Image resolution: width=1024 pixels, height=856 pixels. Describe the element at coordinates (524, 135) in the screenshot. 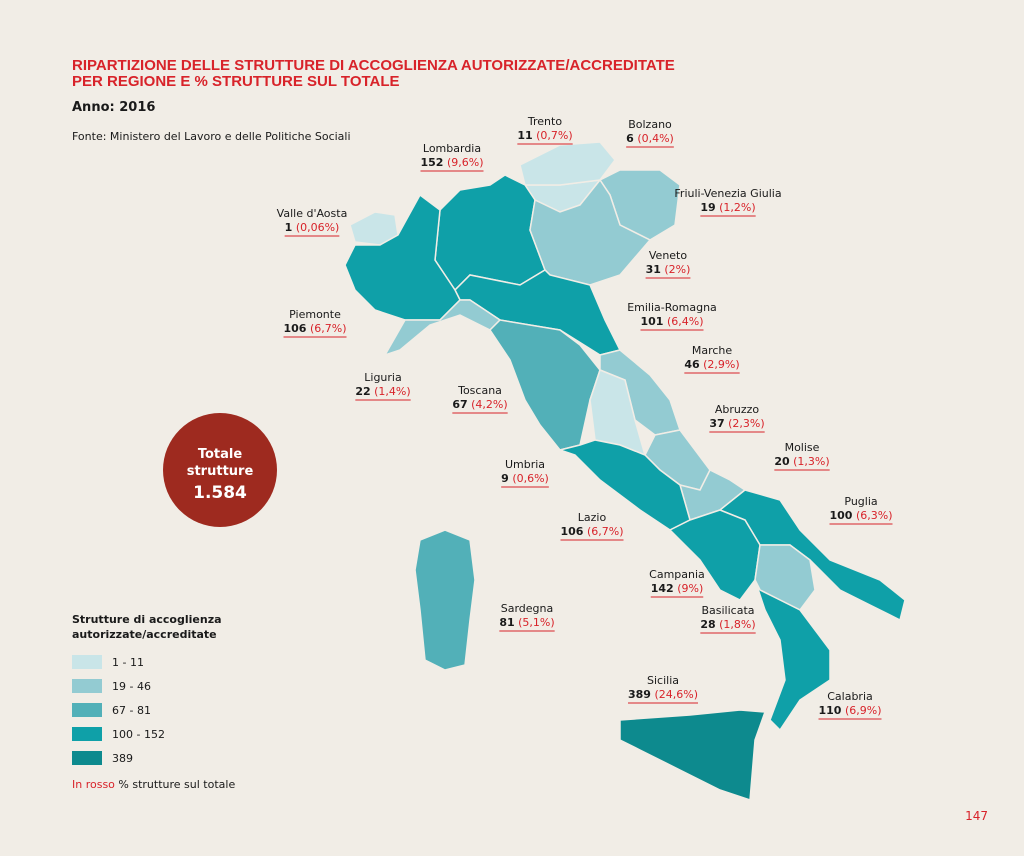

I see `region-count: 11` at that location.